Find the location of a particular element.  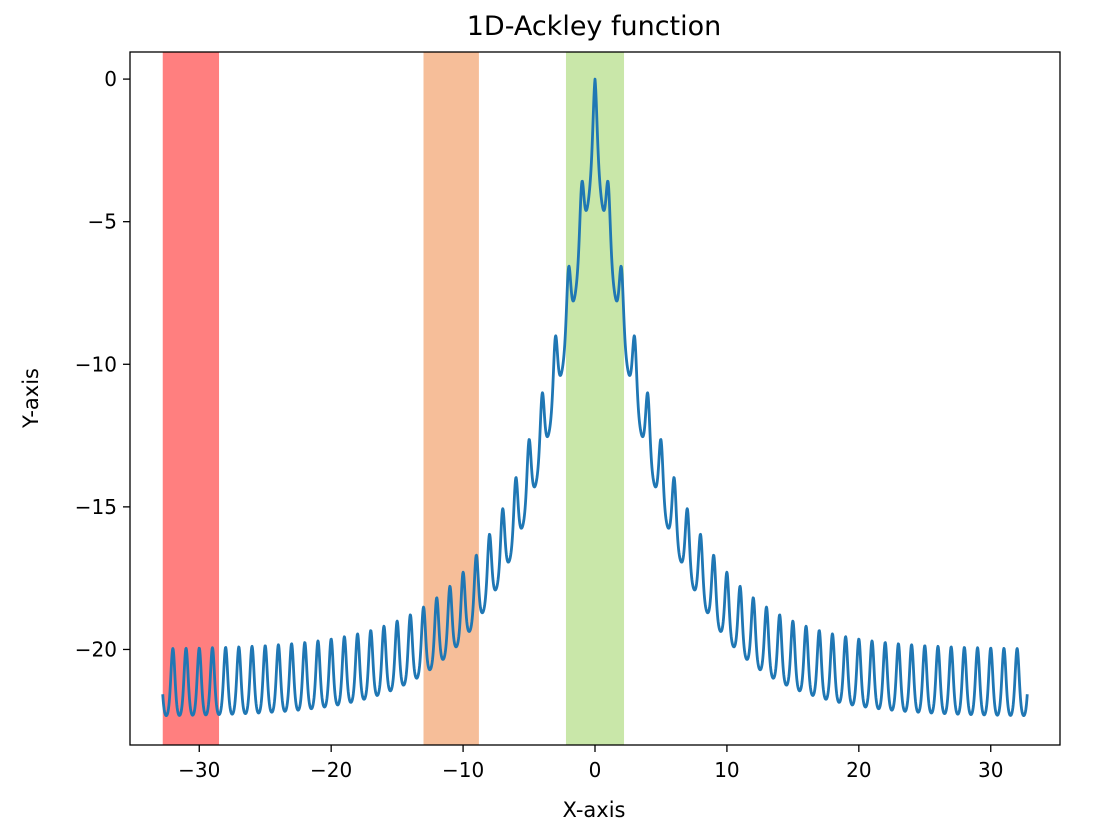

y-tick-label: −15 is located at coordinates (96, 507).